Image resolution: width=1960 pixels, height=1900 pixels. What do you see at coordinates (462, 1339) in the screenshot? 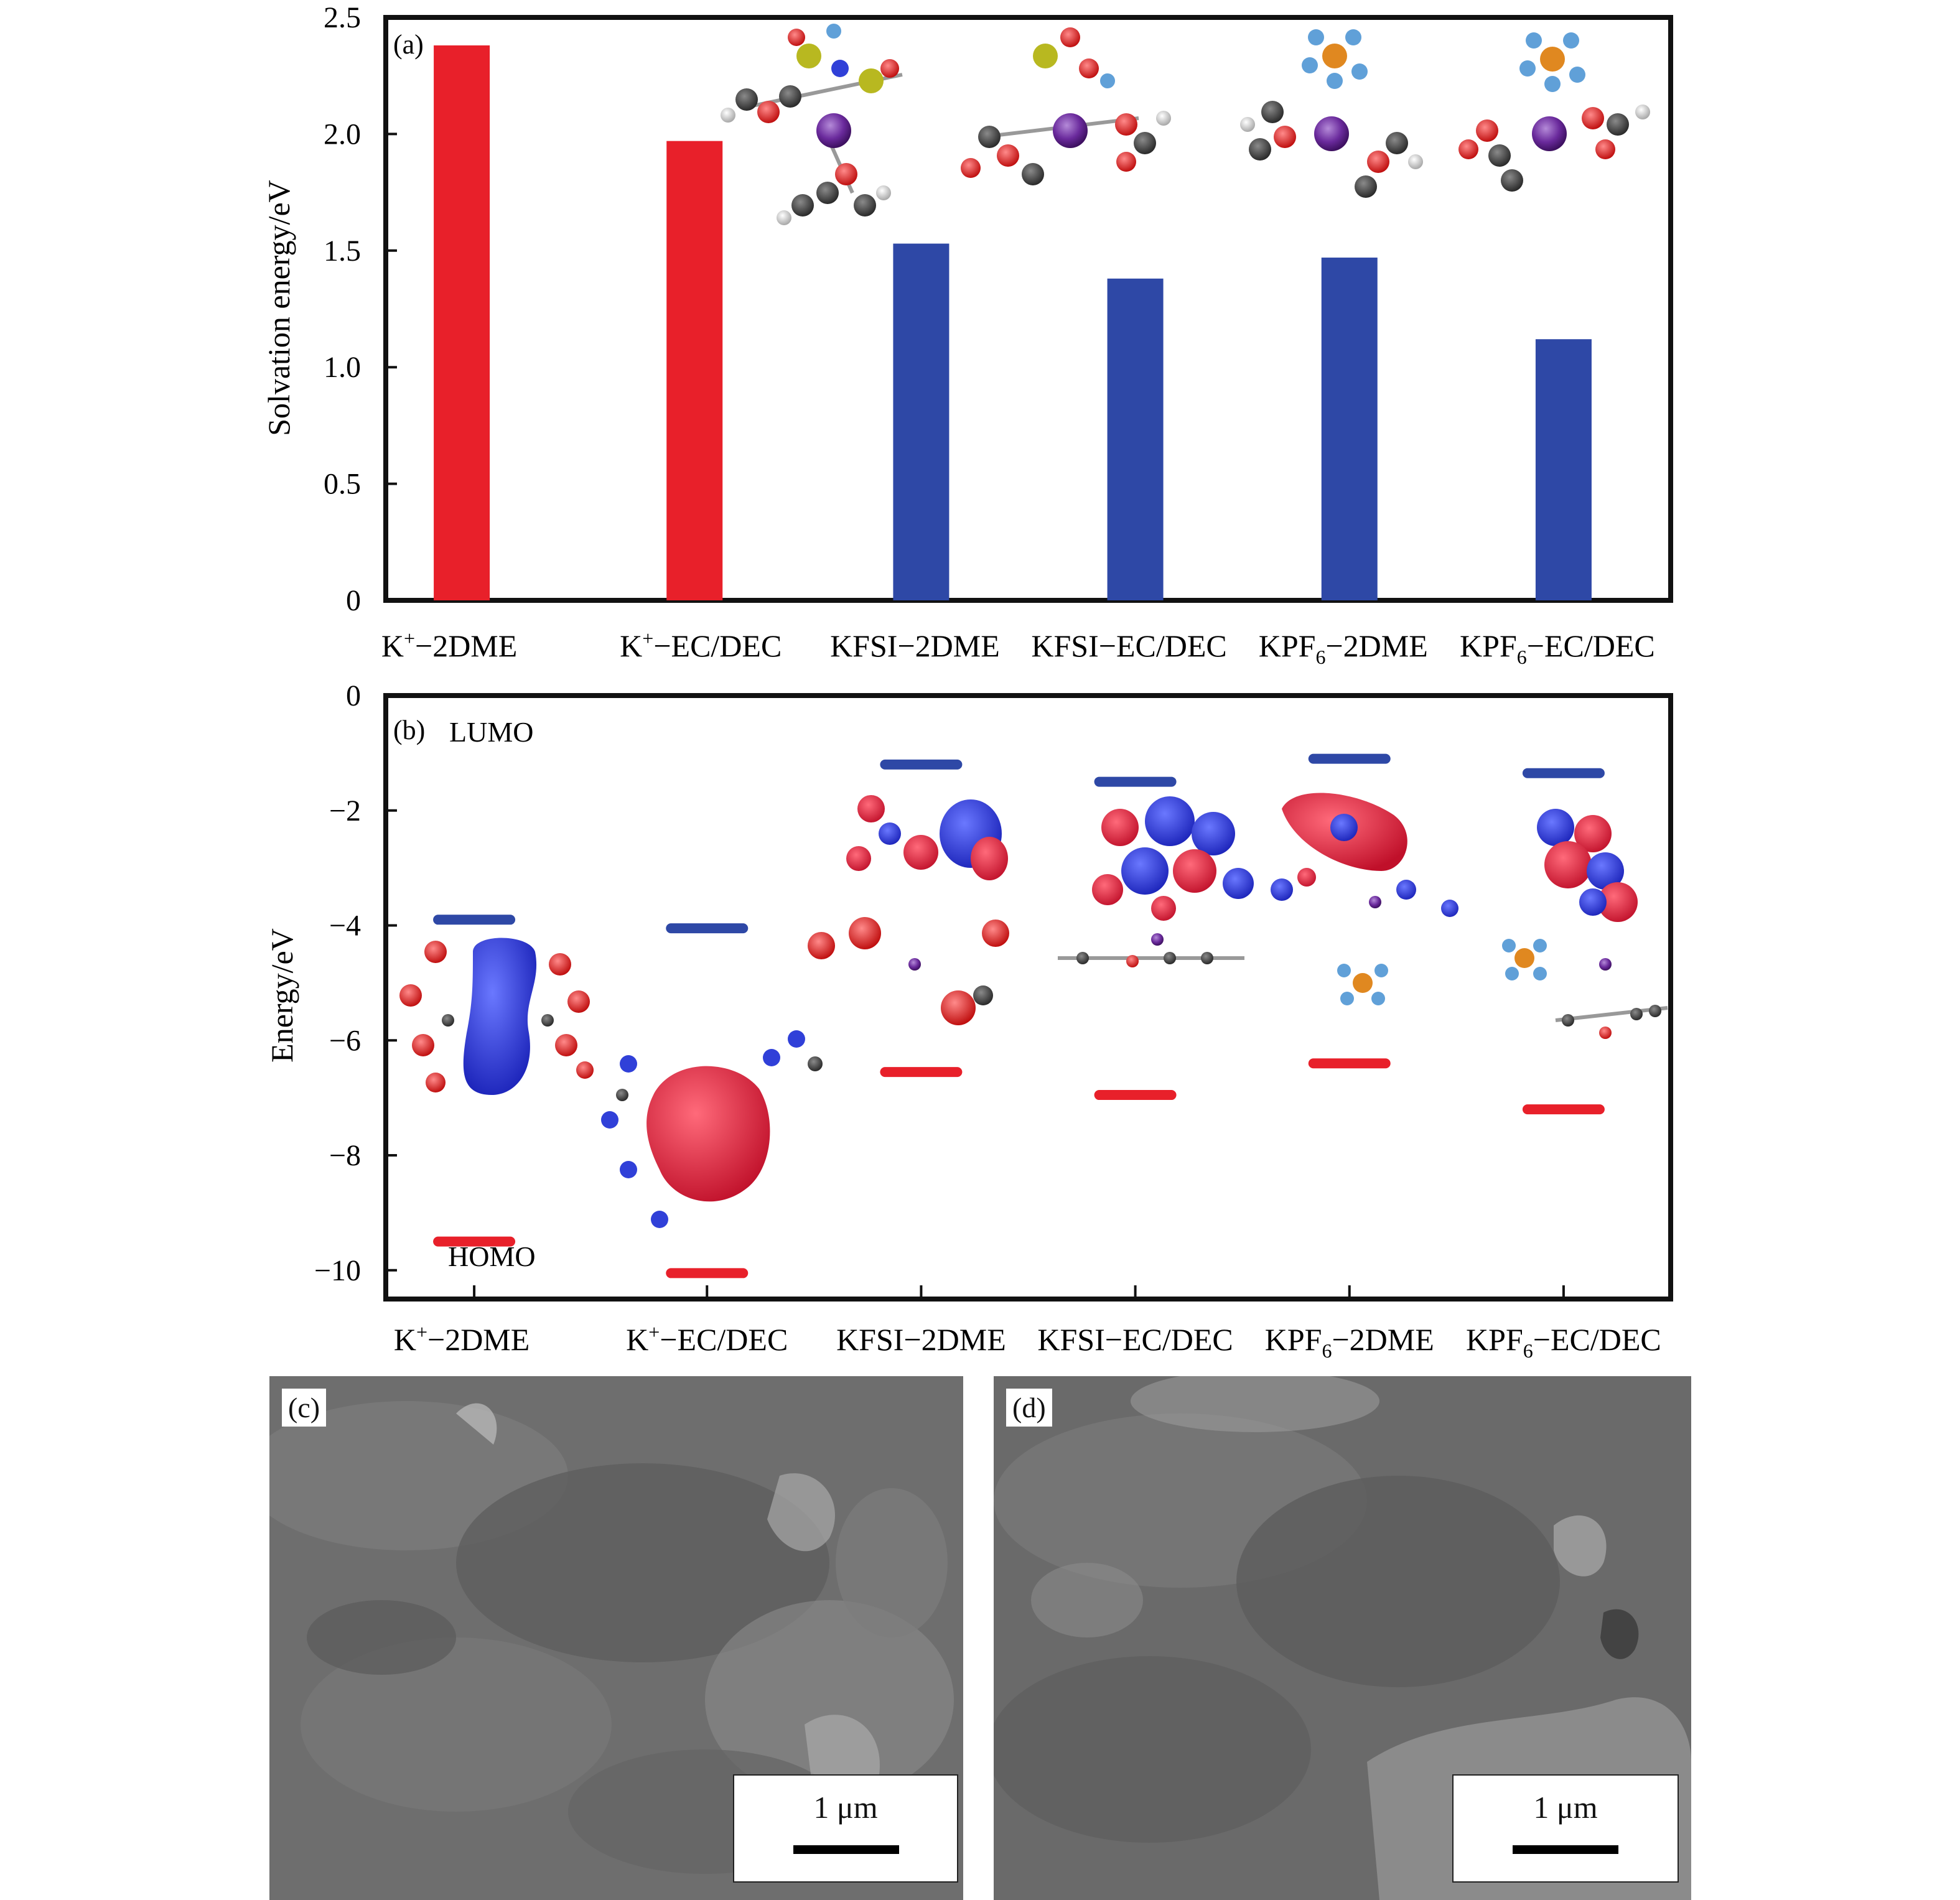
I see `b-xtick-label: K+−2DME` at bounding box center [462, 1339].